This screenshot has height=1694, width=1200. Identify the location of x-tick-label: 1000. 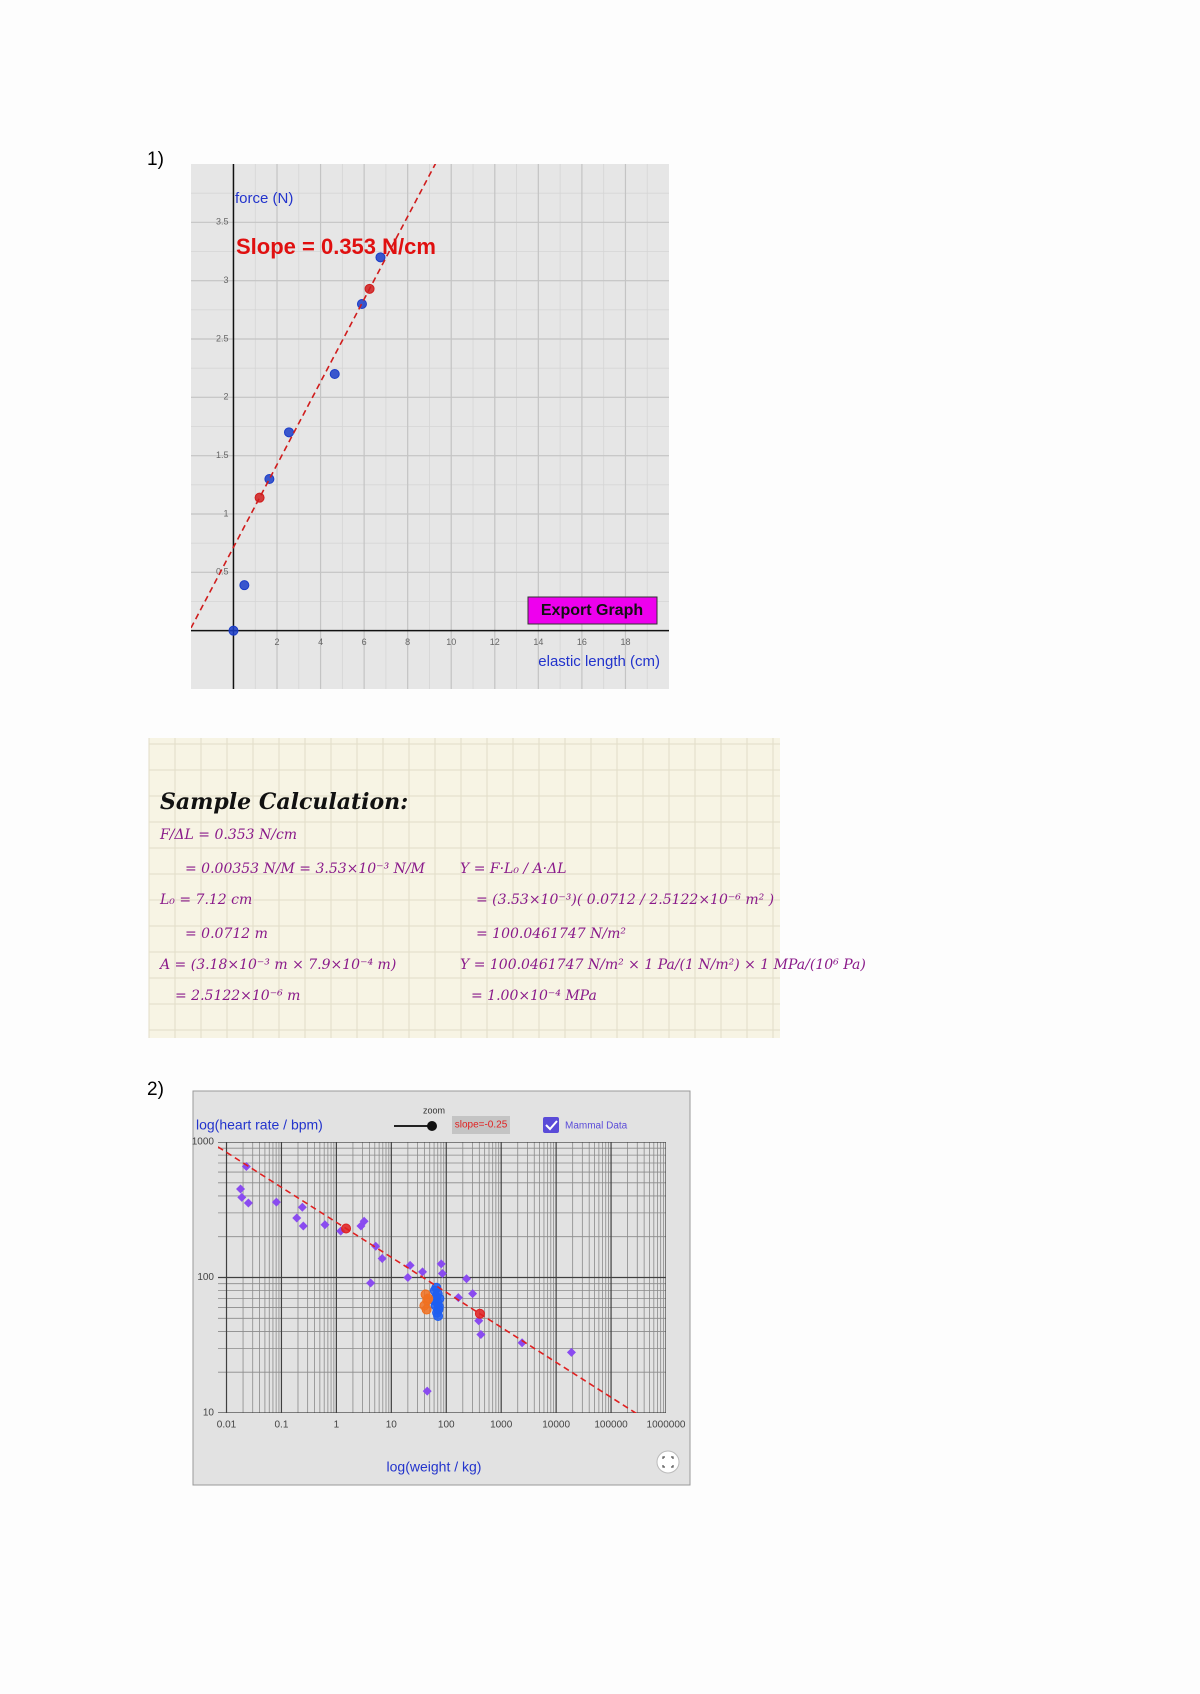
(501, 1425).